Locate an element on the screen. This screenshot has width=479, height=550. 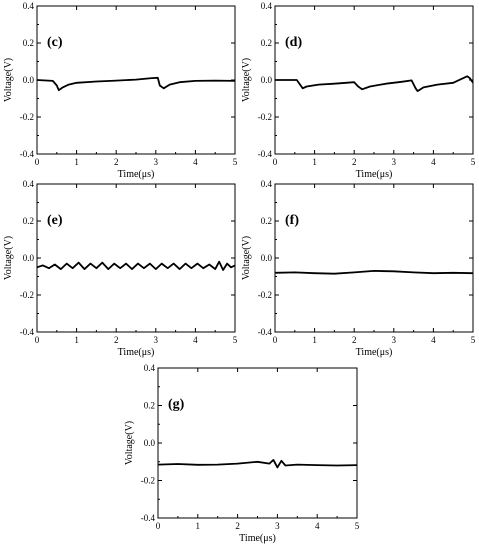
panel-label: (g) is located at coordinates (176, 404).